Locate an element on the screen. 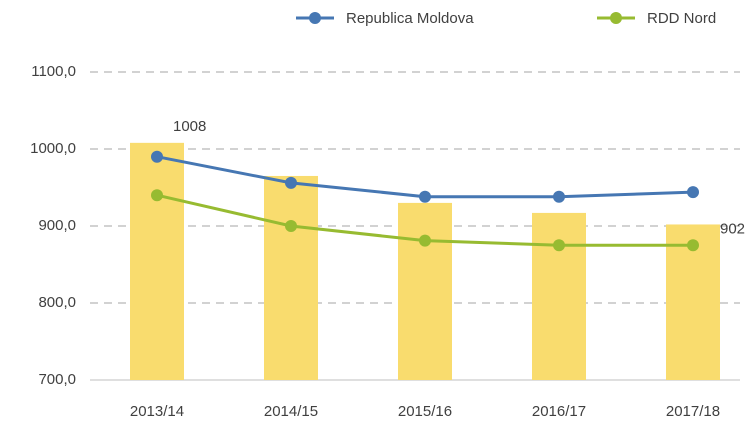  x-tick-label: 2015/16 is located at coordinates (425, 411).